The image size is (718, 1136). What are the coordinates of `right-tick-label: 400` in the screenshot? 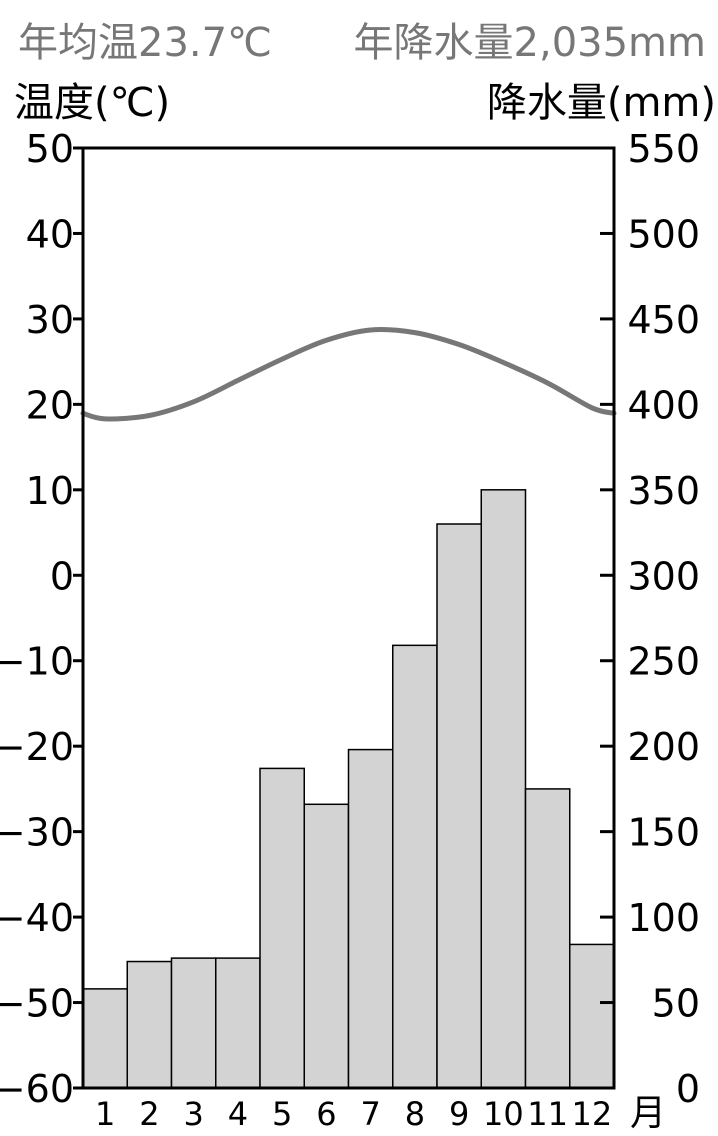 It's located at (663, 405).